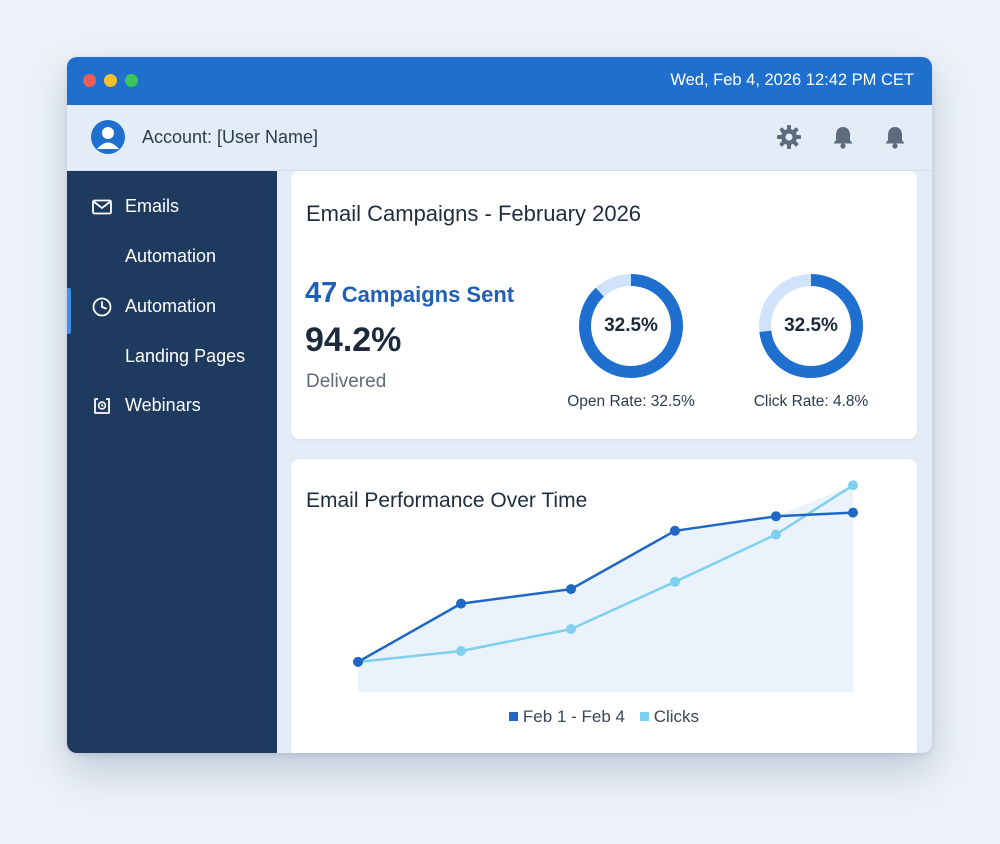 Image resolution: width=1000 pixels, height=844 pixels. I want to click on chart-legend: Feb 1 - Feb 4 Clicks, so click(604, 717).